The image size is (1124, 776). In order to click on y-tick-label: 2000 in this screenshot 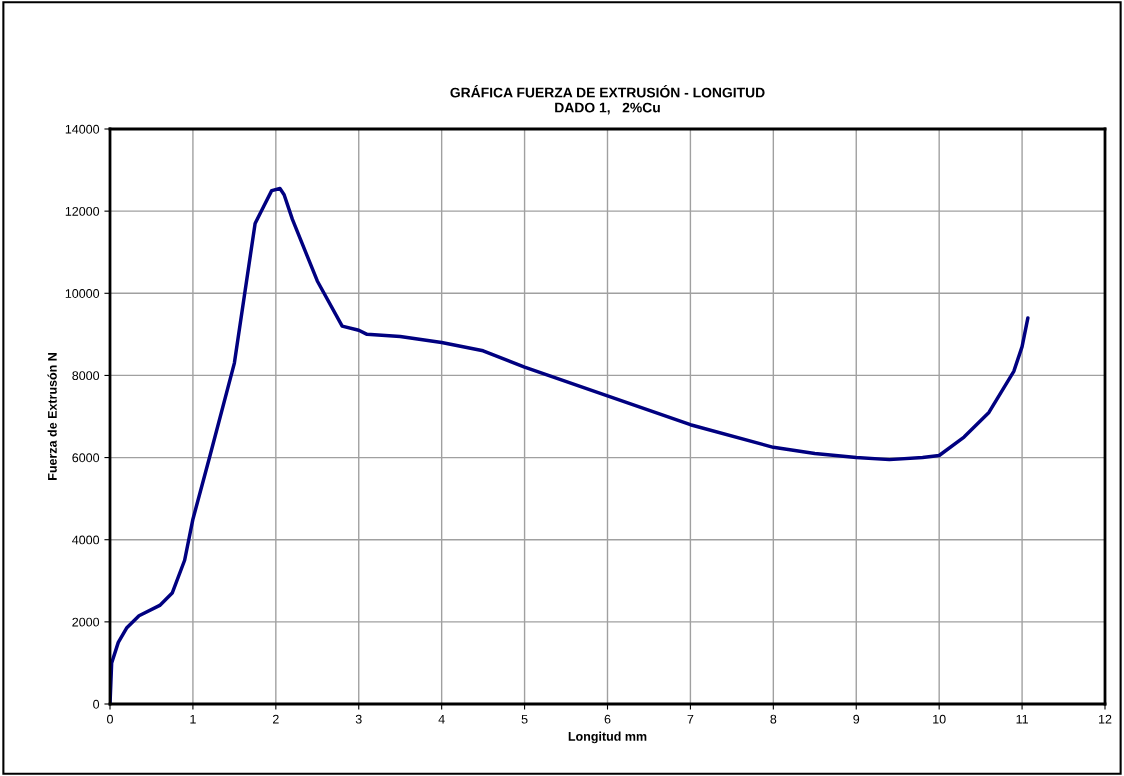, I will do `click(86, 622)`.